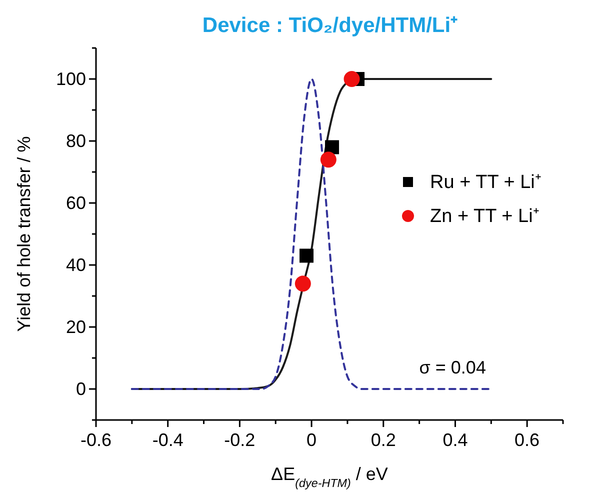  I want to click on x-tick-label: 0.2, so click(383, 440).